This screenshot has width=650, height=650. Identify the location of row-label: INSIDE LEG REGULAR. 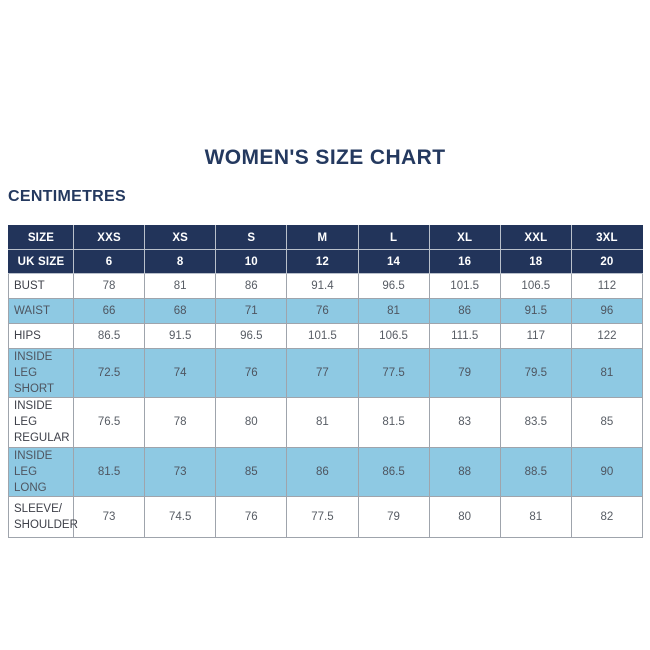
(41, 422).